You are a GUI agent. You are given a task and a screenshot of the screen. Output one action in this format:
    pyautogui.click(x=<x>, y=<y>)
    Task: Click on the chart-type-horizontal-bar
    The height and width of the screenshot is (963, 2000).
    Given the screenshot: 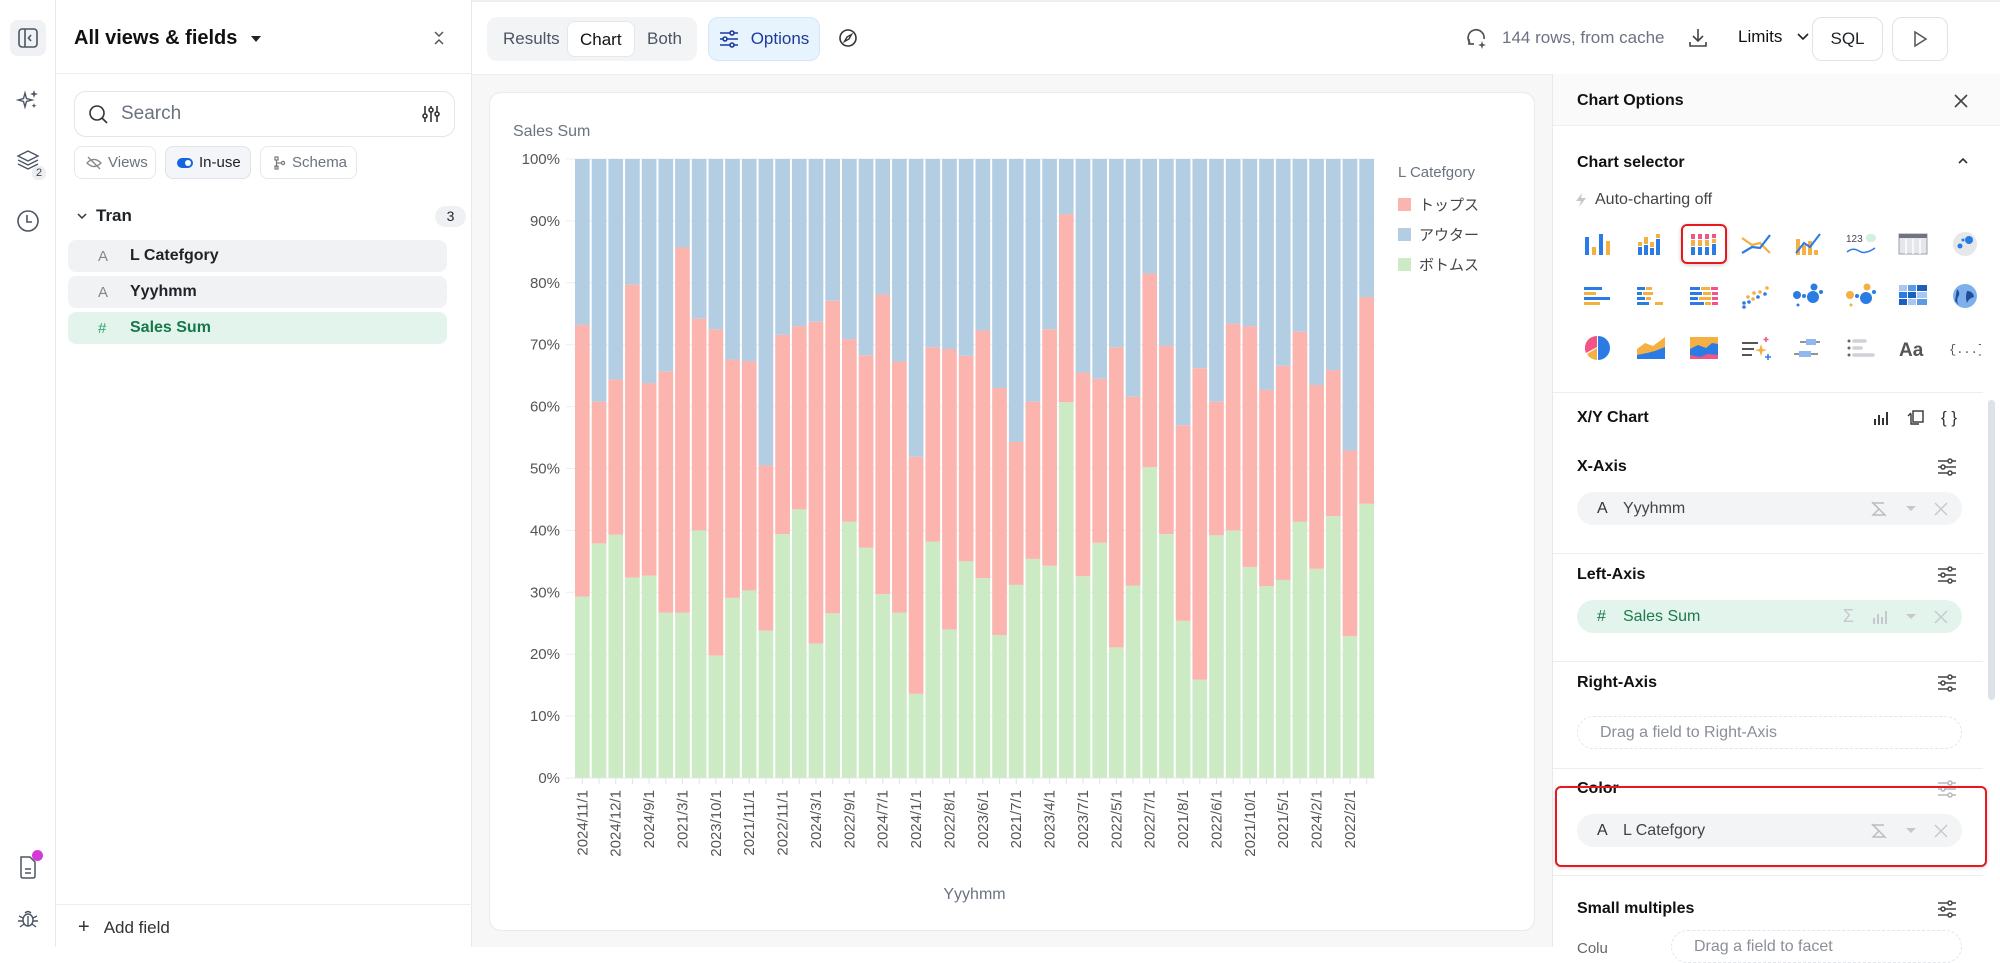 What is the action you would take?
    pyautogui.click(x=1598, y=296)
    